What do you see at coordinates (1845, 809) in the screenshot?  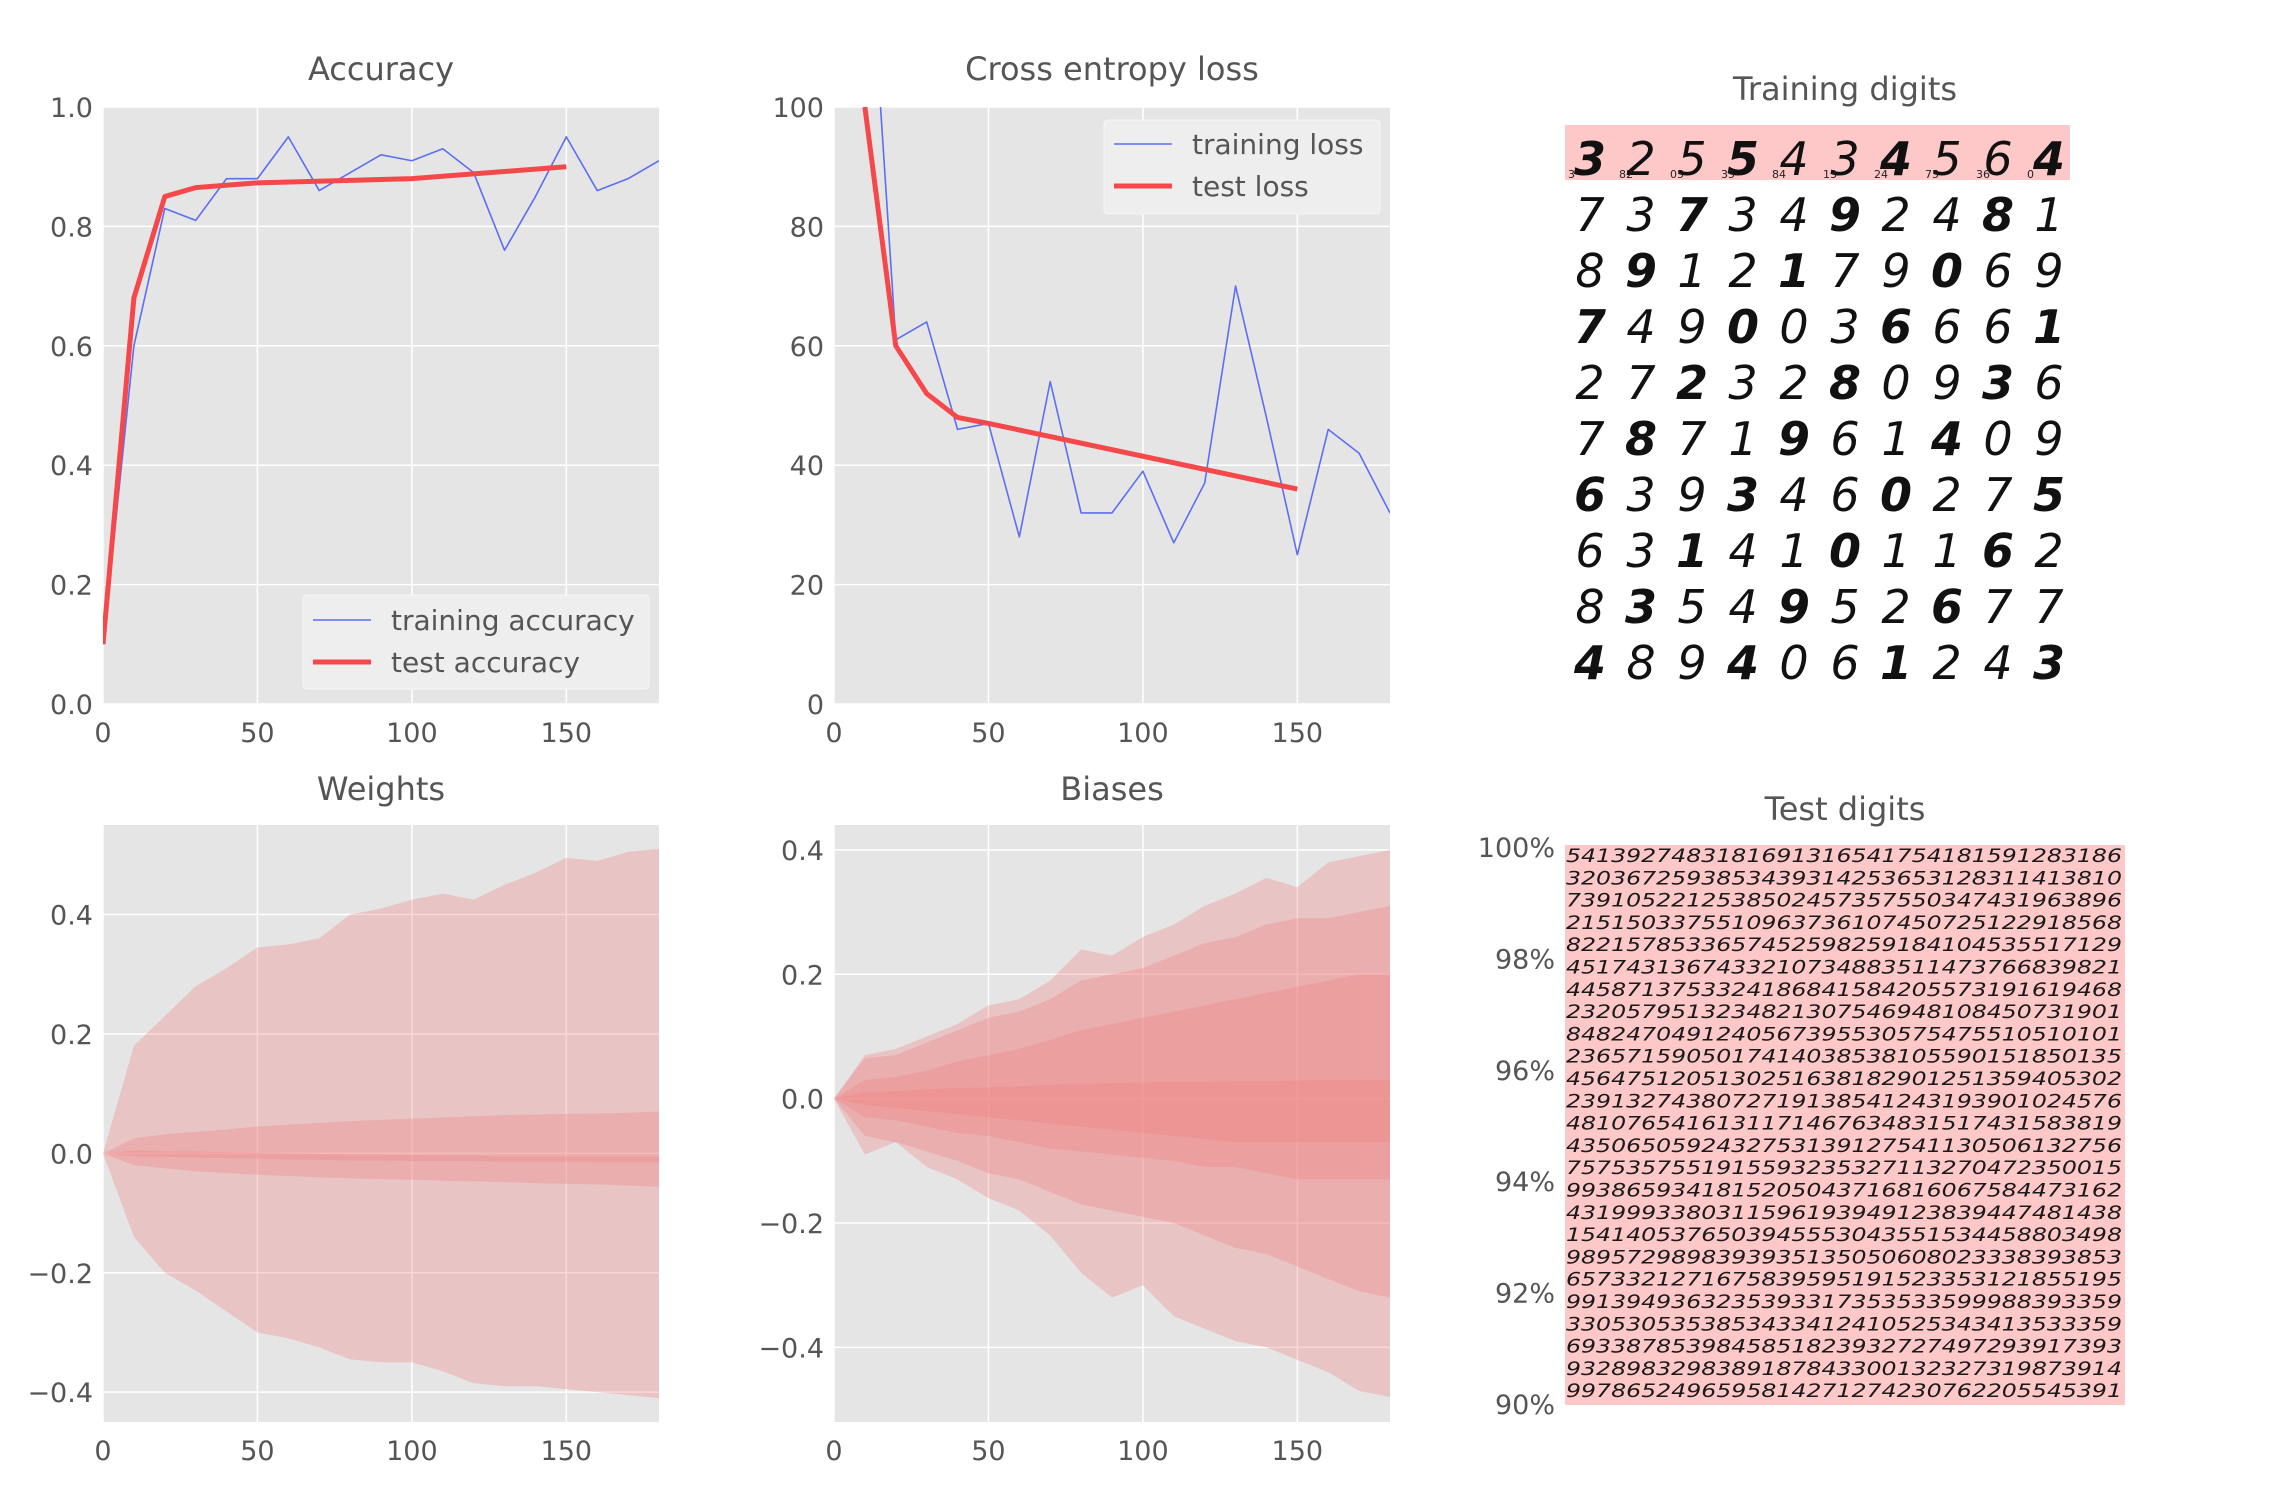 I see `test-digits-title: Test digits` at bounding box center [1845, 809].